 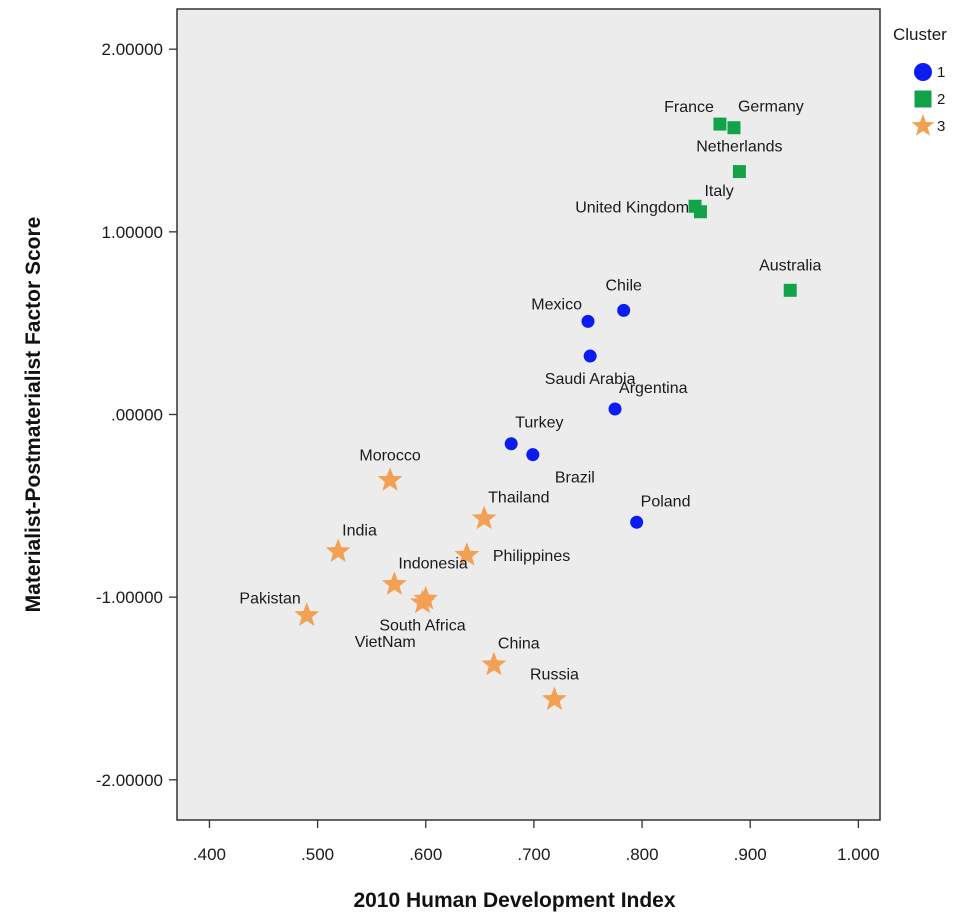 What do you see at coordinates (359, 530) in the screenshot?
I see `point-label: India` at bounding box center [359, 530].